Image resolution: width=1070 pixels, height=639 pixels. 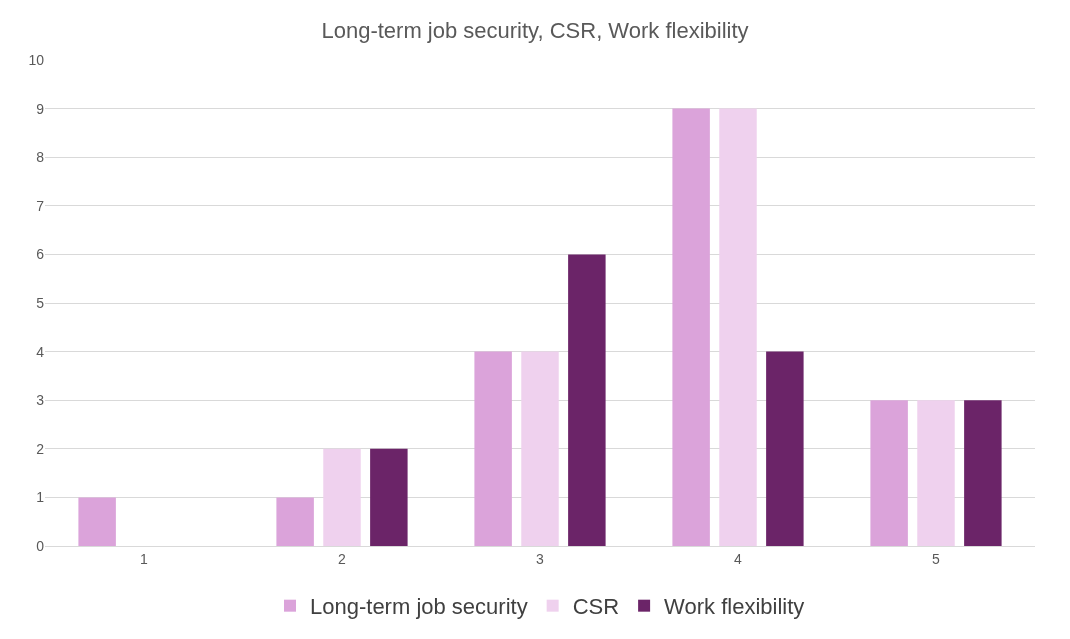 What do you see at coordinates (40, 205) in the screenshot?
I see `y-tick-label: 7` at bounding box center [40, 205].